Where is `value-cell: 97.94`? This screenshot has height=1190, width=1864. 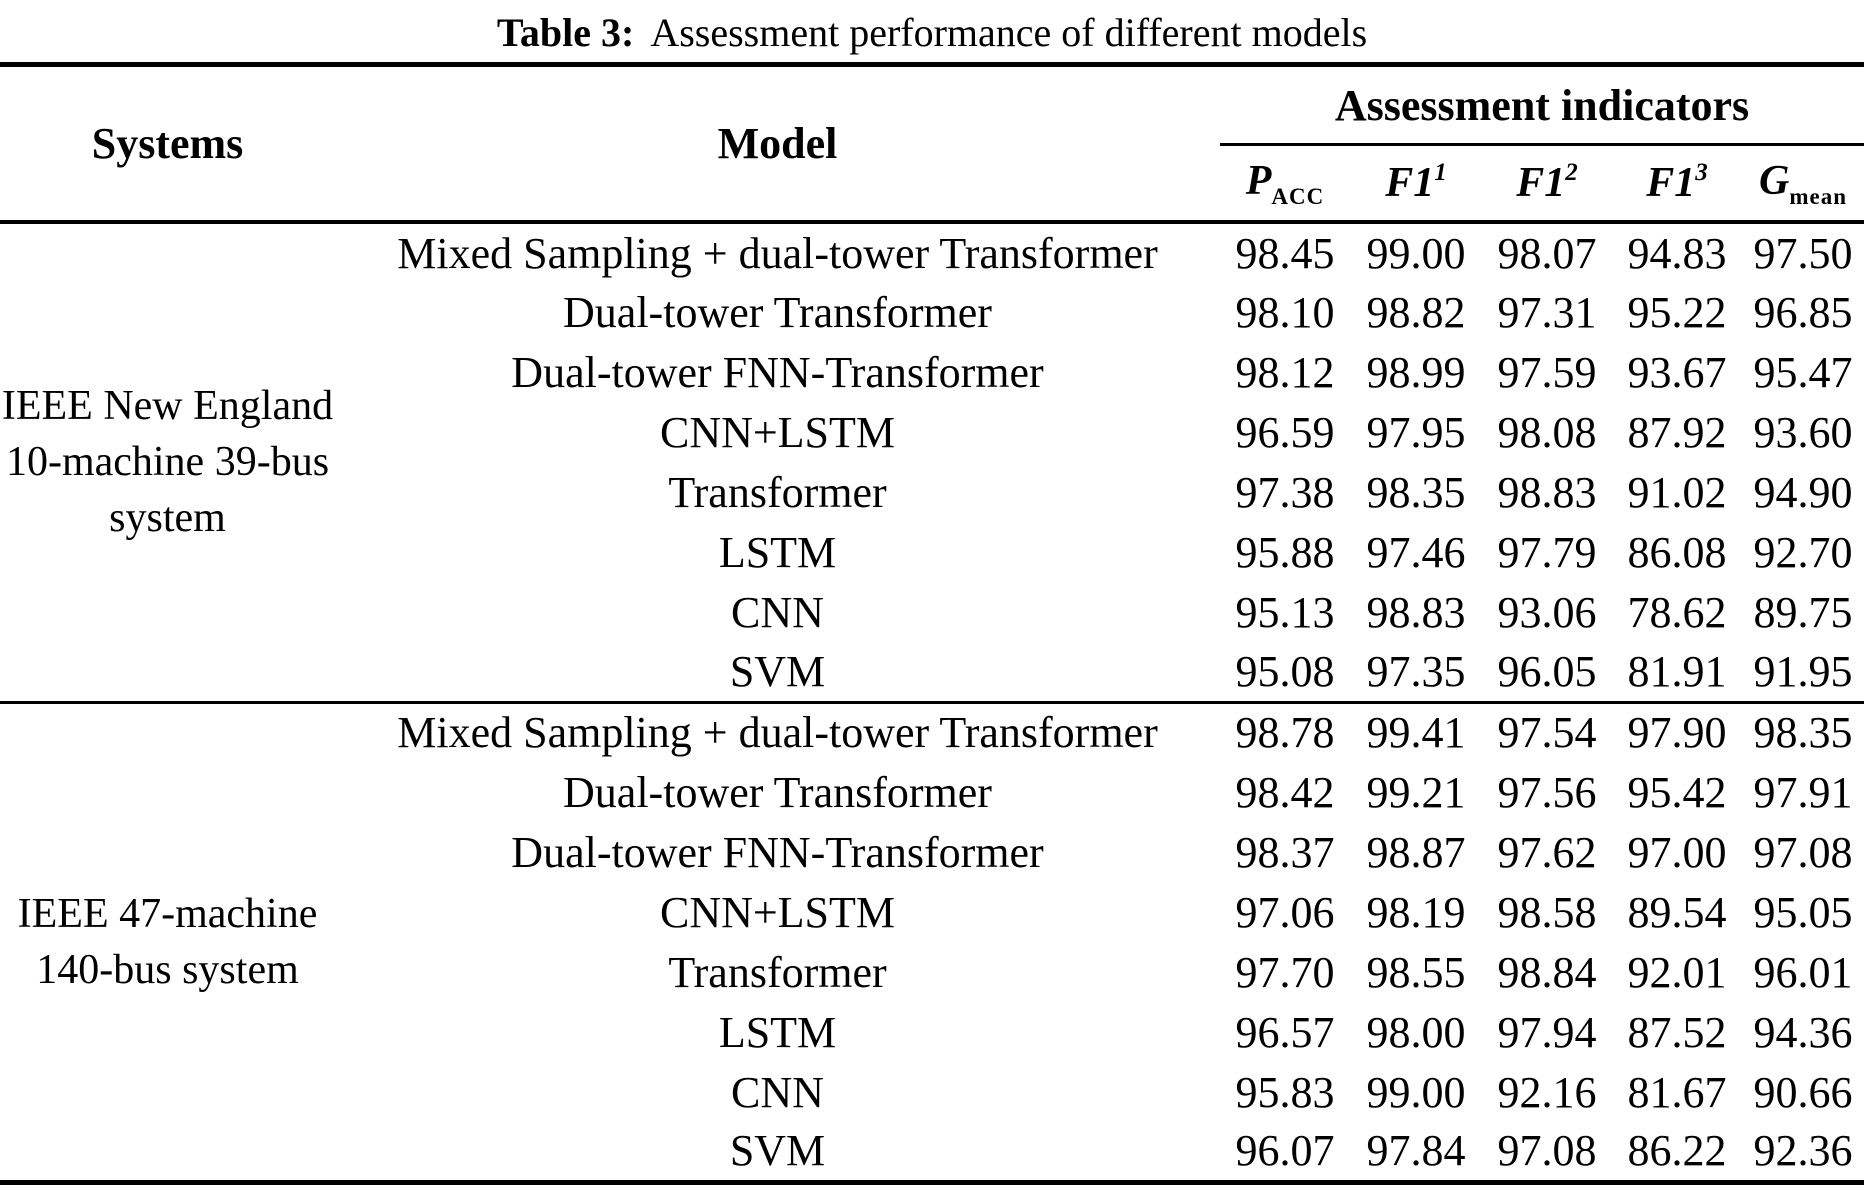
value-cell: 97.94 is located at coordinates (1547, 1032).